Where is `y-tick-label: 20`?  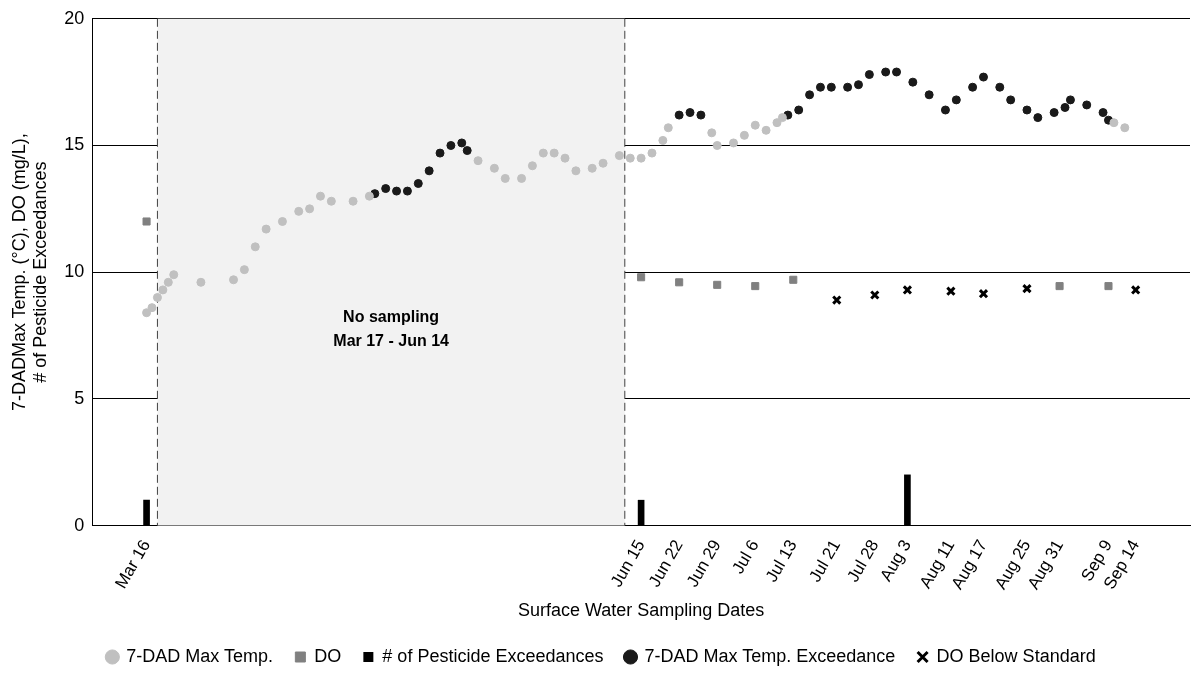
y-tick-label: 20 is located at coordinates (74, 17).